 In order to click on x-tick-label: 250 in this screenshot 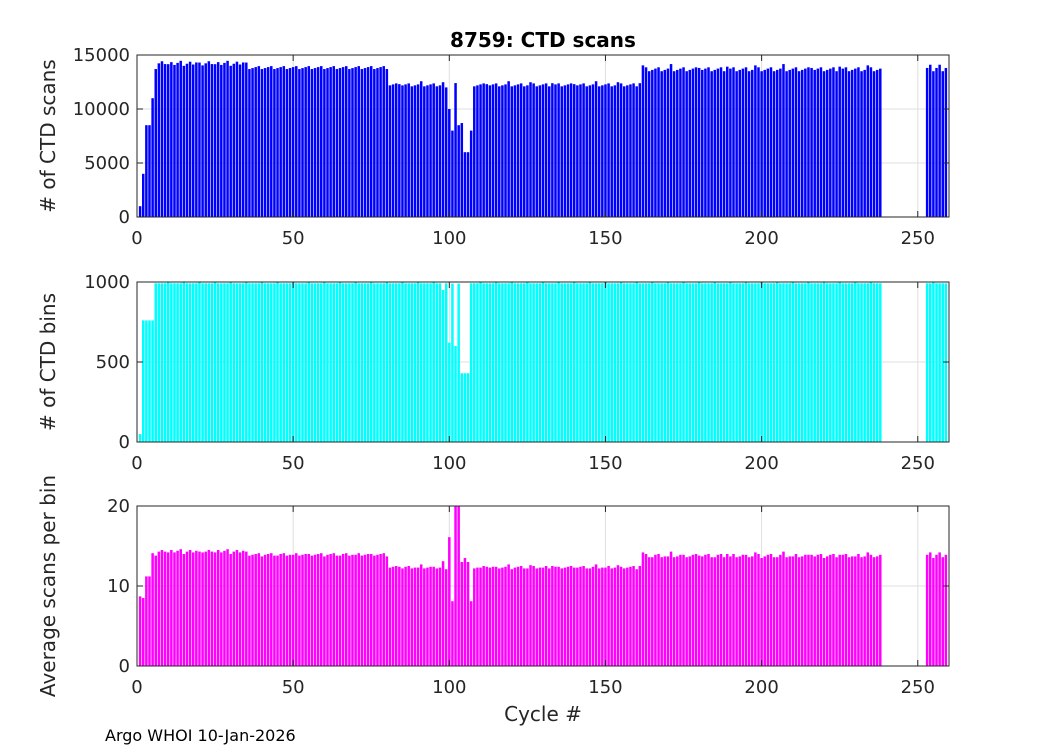, I will do `click(918, 463)`.